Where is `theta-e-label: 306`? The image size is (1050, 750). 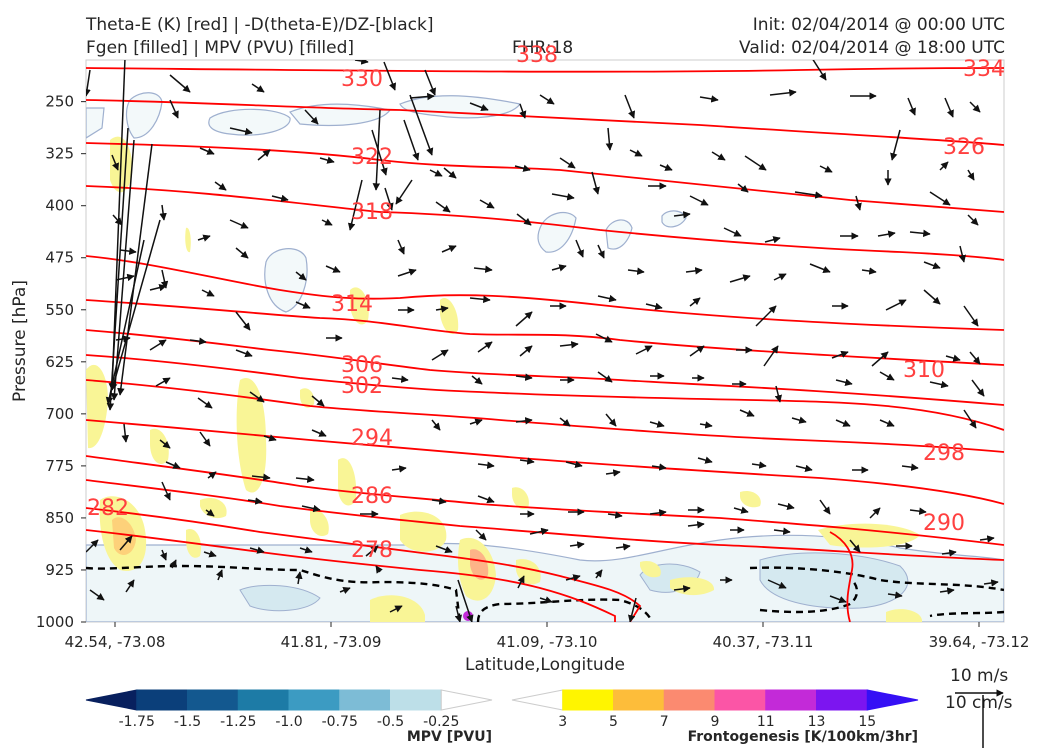 theta-e-label: 306 is located at coordinates (362, 365).